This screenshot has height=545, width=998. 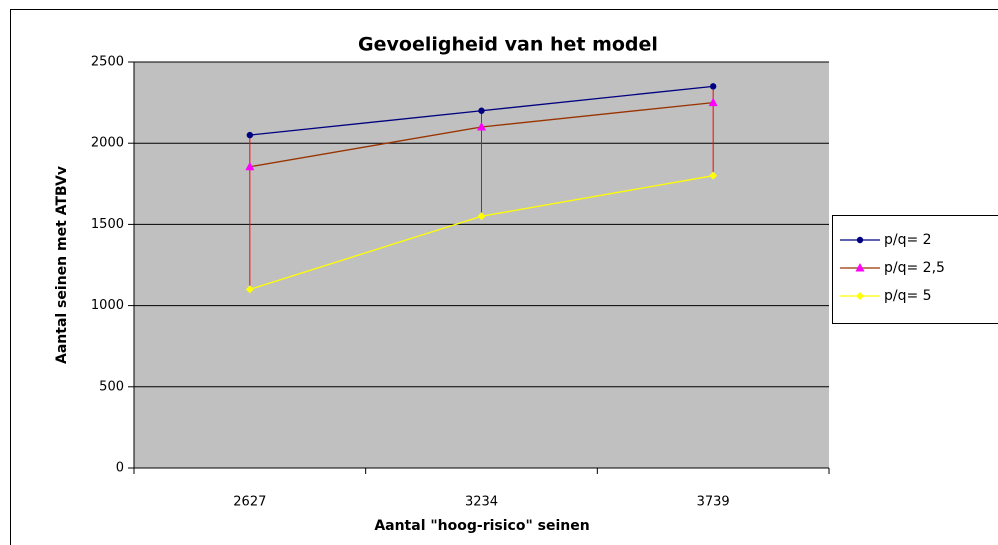 What do you see at coordinates (120, 468) in the screenshot?
I see `y-tick-label: 0` at bounding box center [120, 468].